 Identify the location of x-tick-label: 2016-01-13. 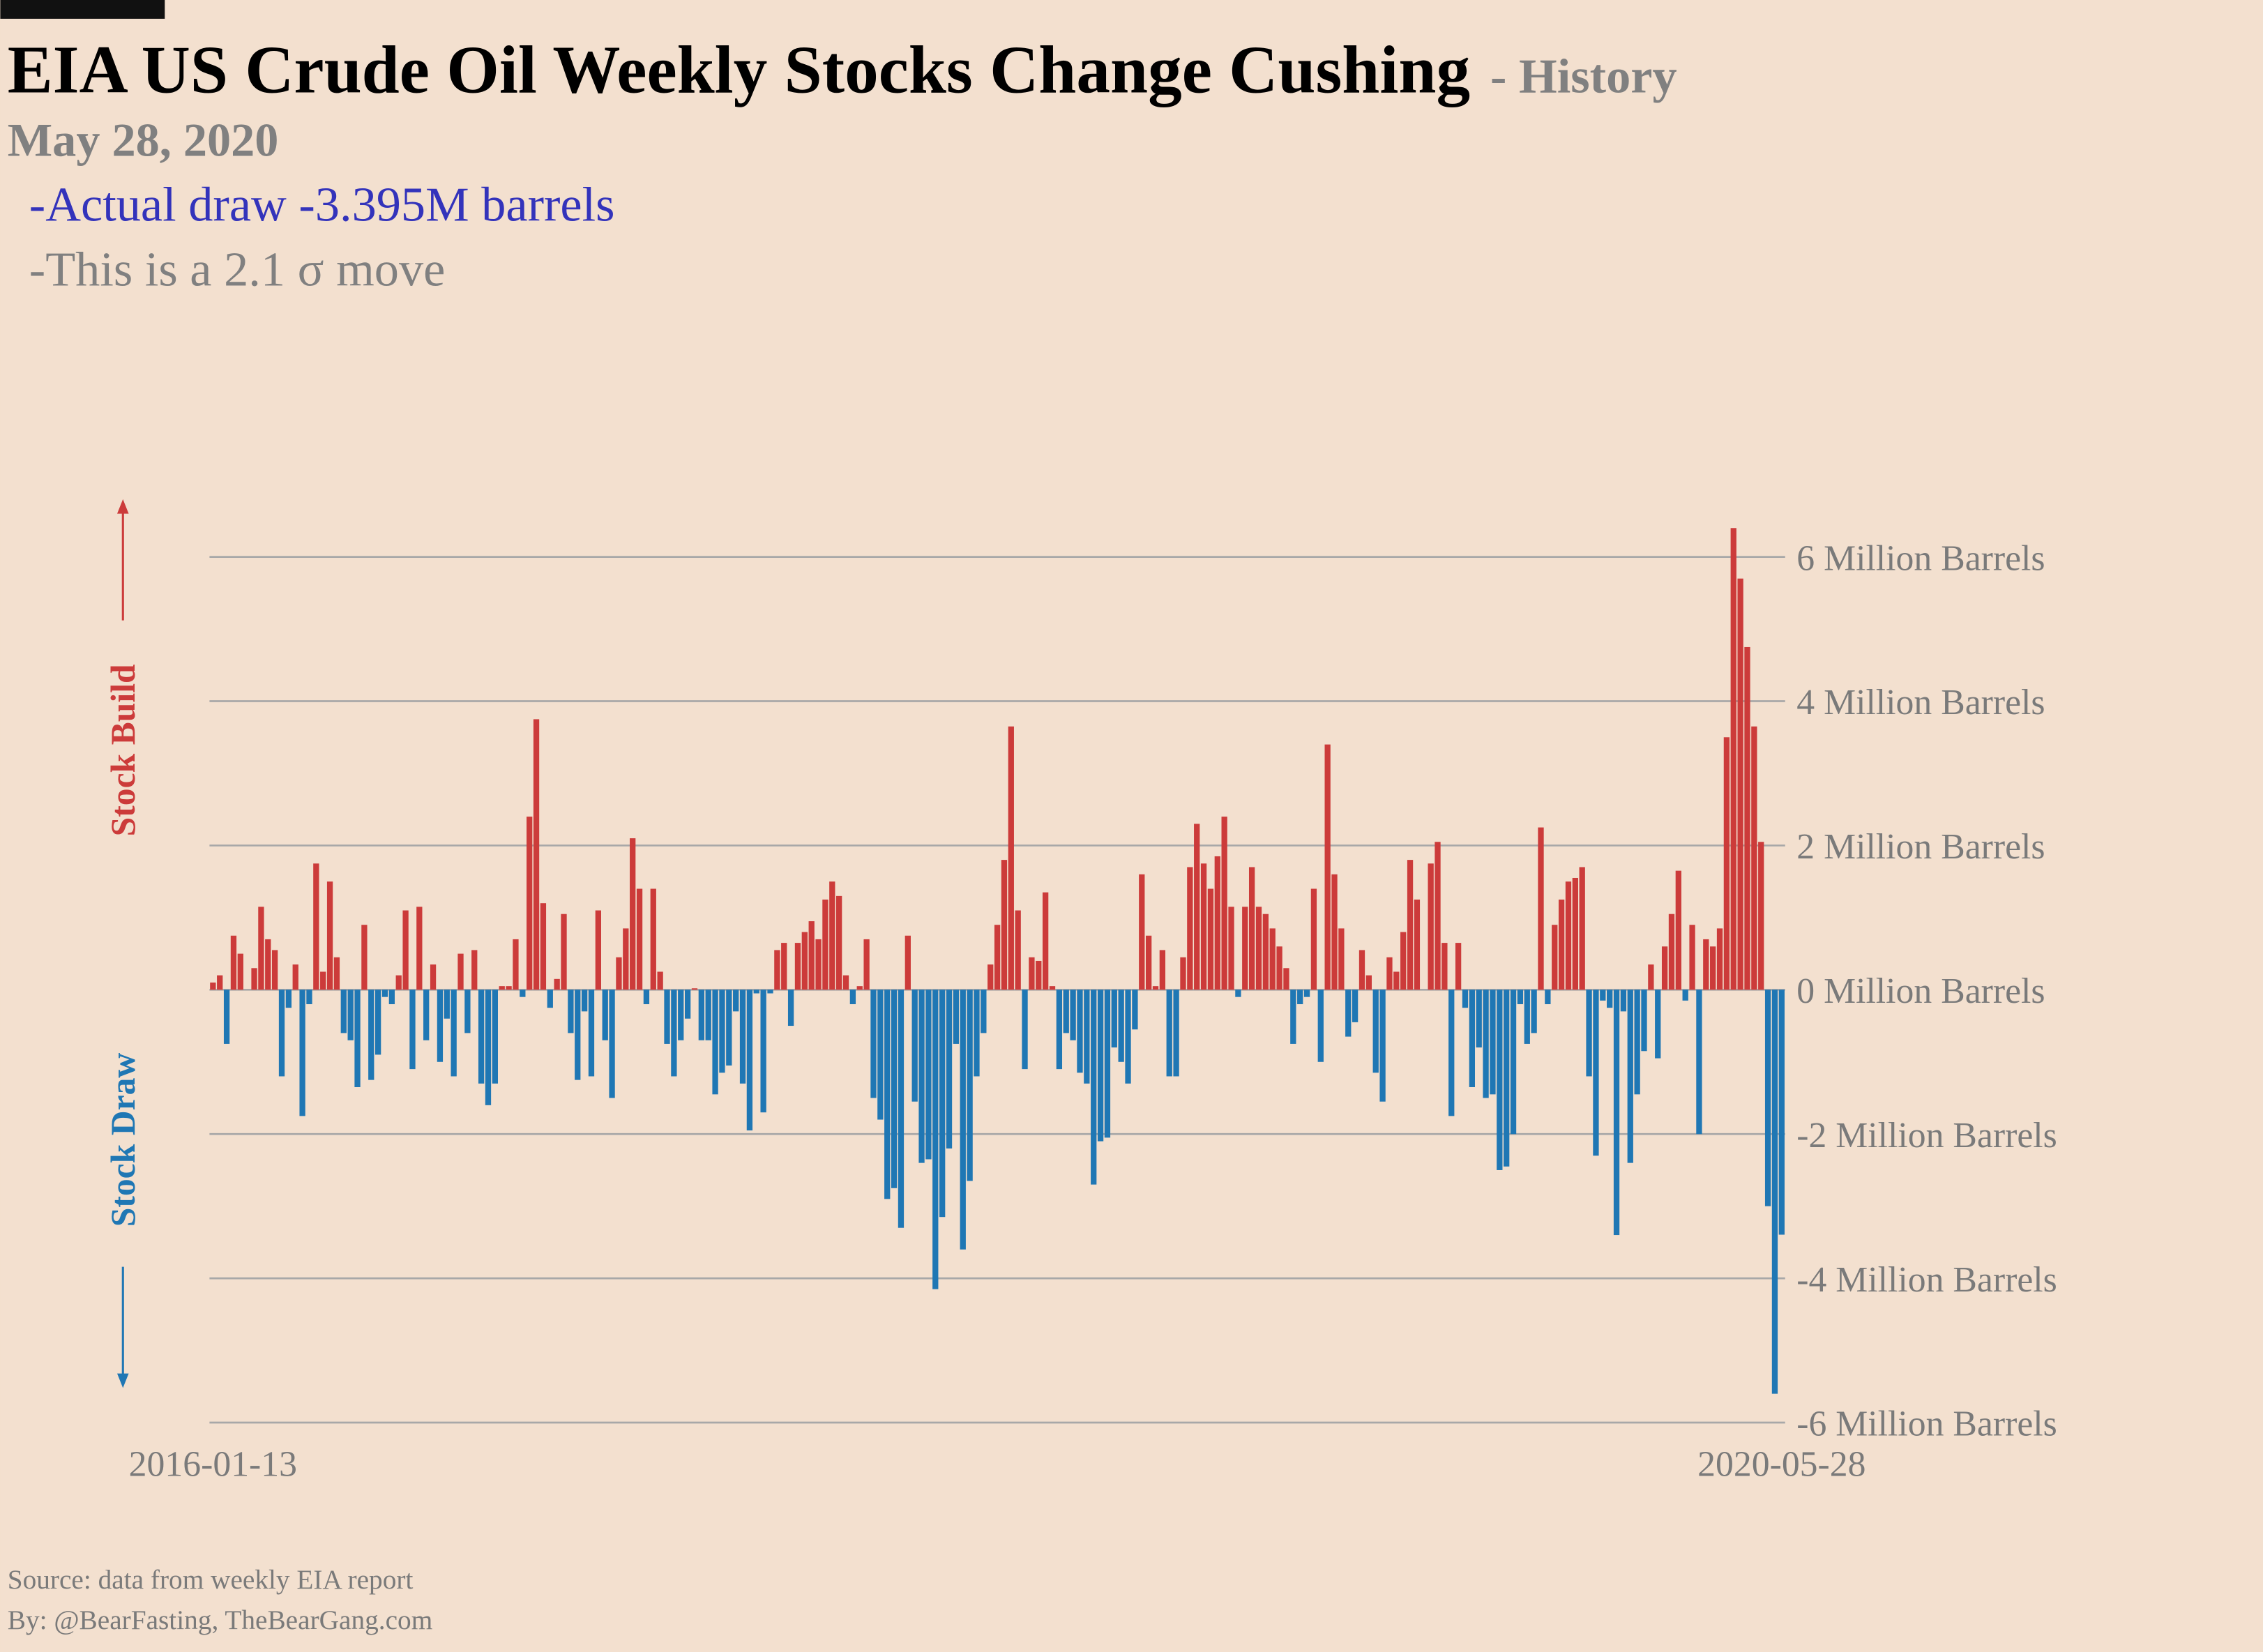
(213, 1465).